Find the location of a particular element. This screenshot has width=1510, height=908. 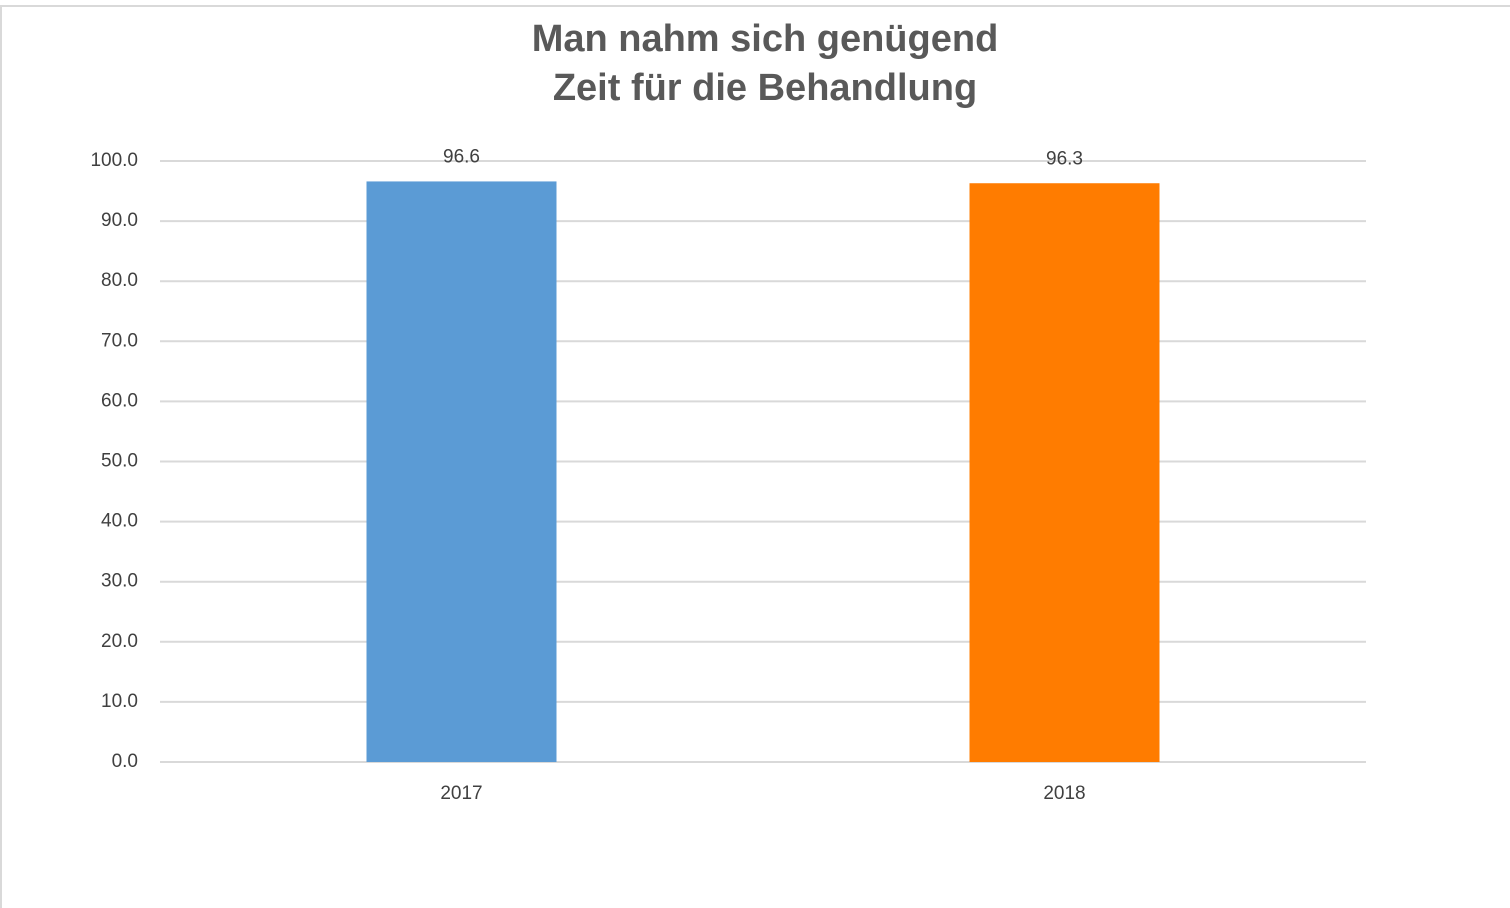

y-tick-label: 50.0 is located at coordinates (119, 461).